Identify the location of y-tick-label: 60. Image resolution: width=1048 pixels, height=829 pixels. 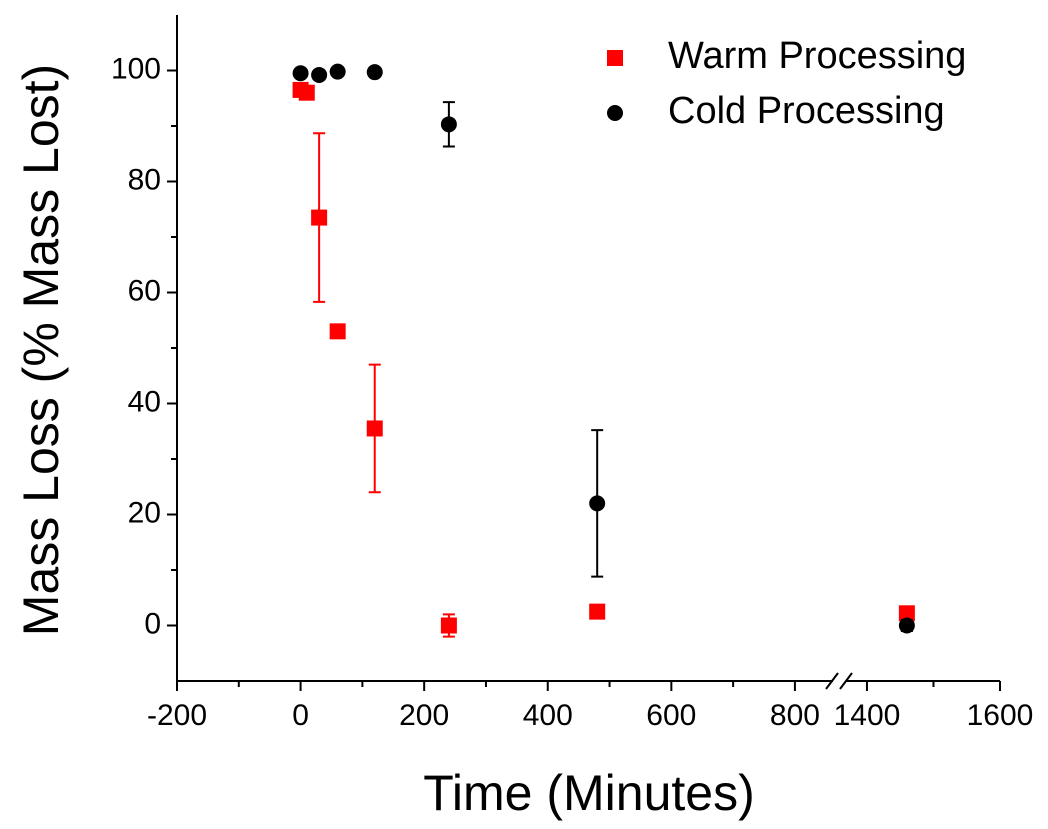
(144, 290).